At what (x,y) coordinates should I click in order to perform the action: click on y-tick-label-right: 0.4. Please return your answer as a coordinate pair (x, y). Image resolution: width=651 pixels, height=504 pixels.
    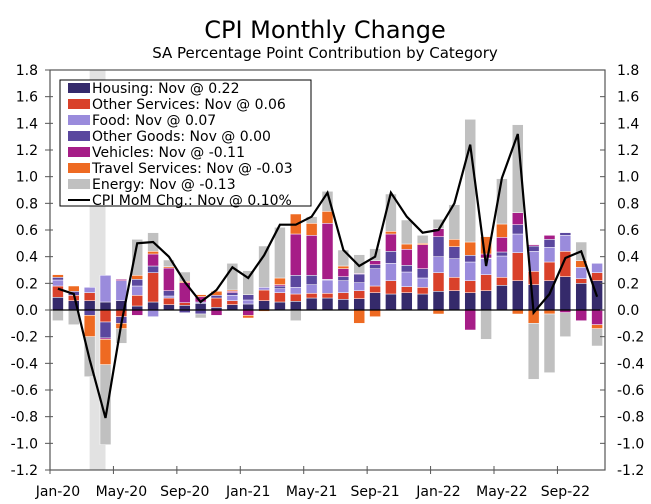
    Looking at the image, I should click on (628, 258).